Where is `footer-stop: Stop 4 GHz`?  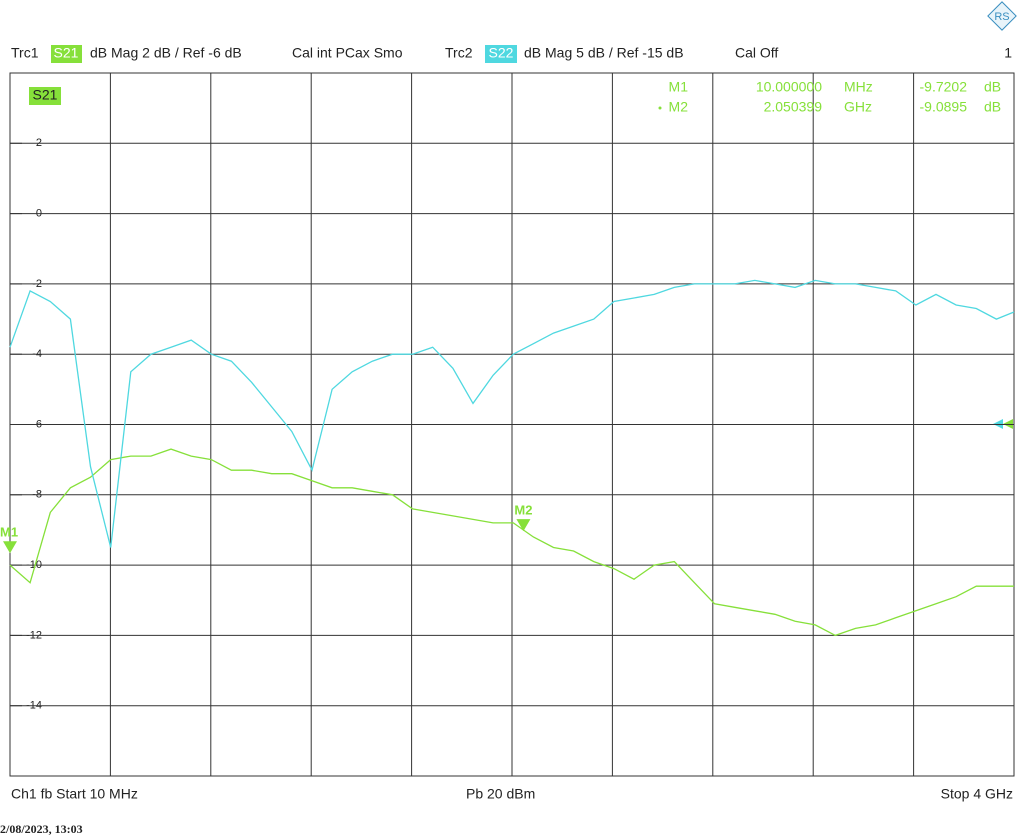
footer-stop: Stop 4 GHz is located at coordinates (977, 794).